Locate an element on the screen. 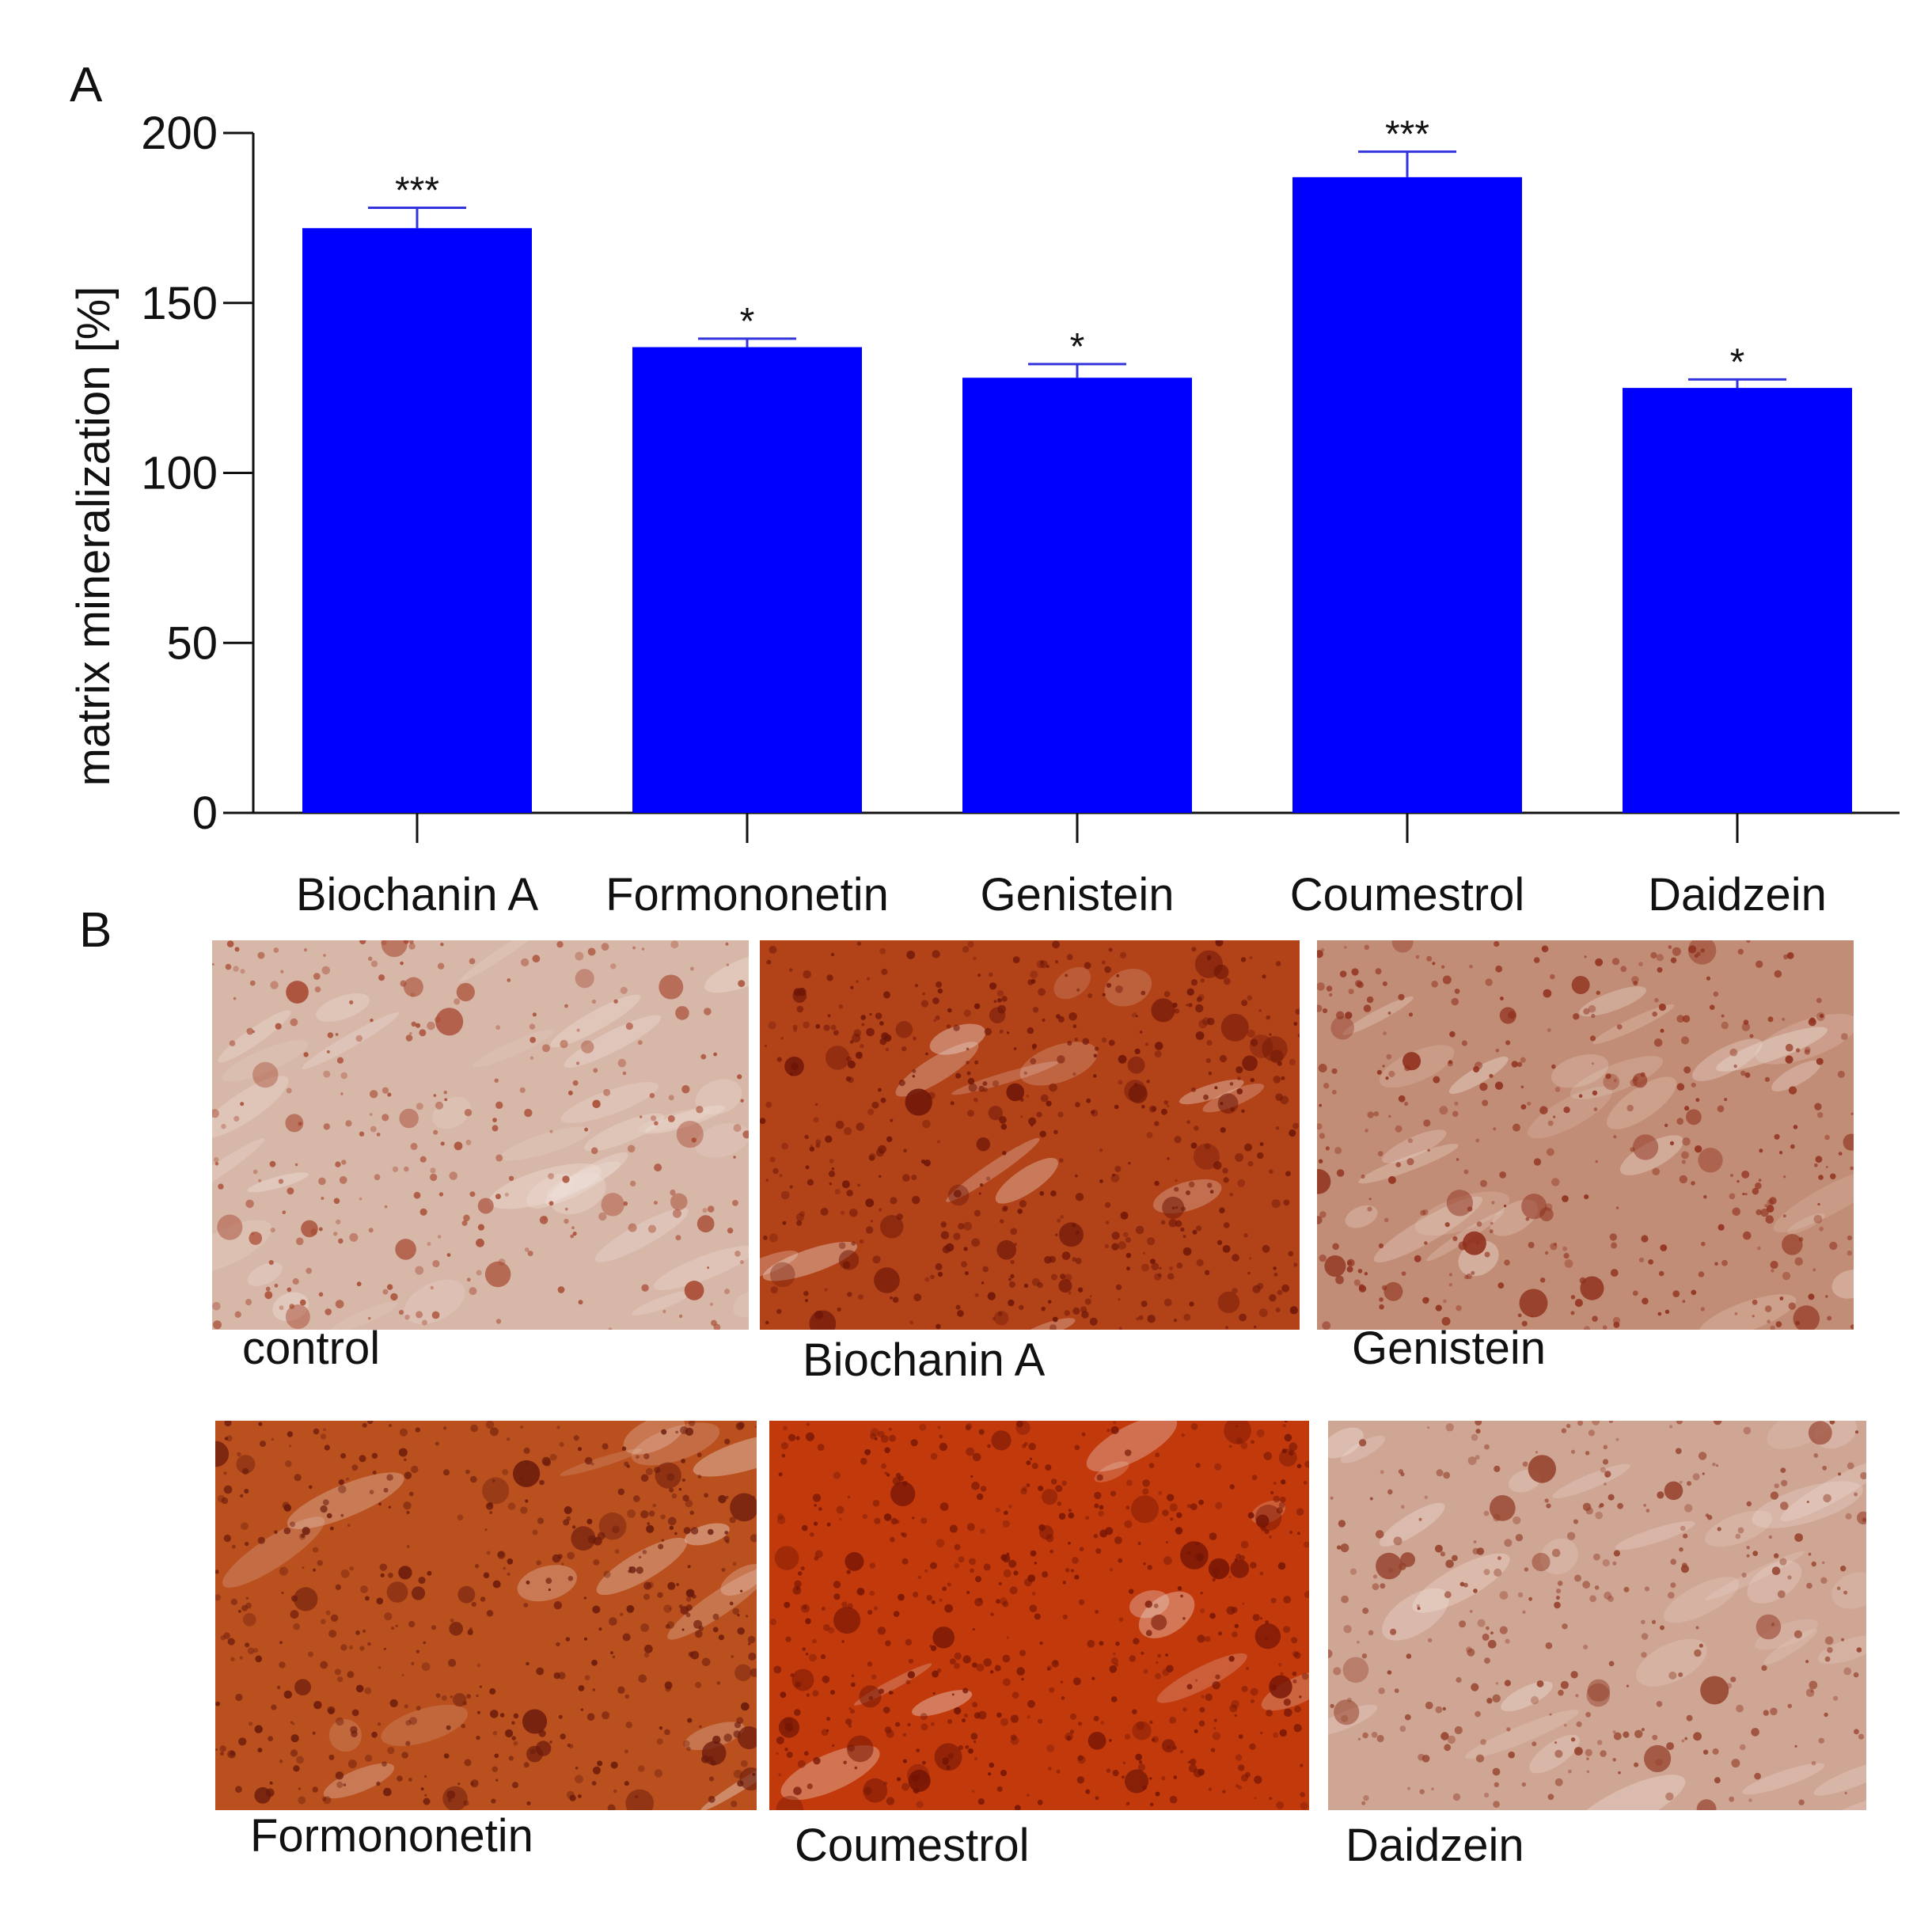 The height and width of the screenshot is (1917, 1932). caption-daidzein: Daidzein is located at coordinates (1435, 1845).